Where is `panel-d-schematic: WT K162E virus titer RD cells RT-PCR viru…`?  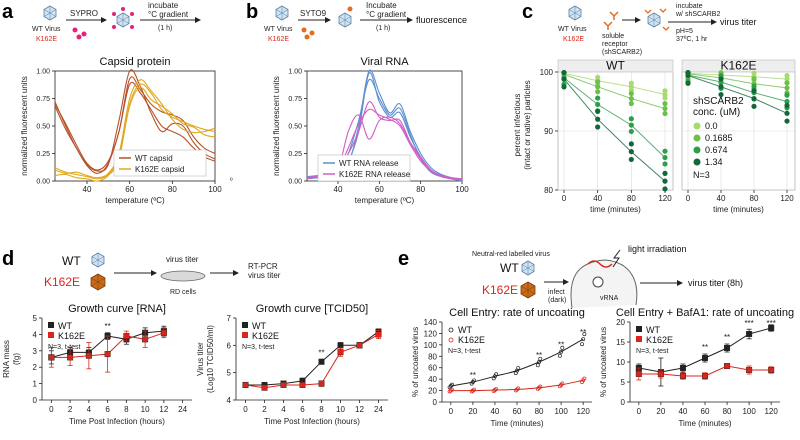 panel-d-schematic: WT K162E virus titer RD cells RT-PCR viru… is located at coordinates (162, 274).